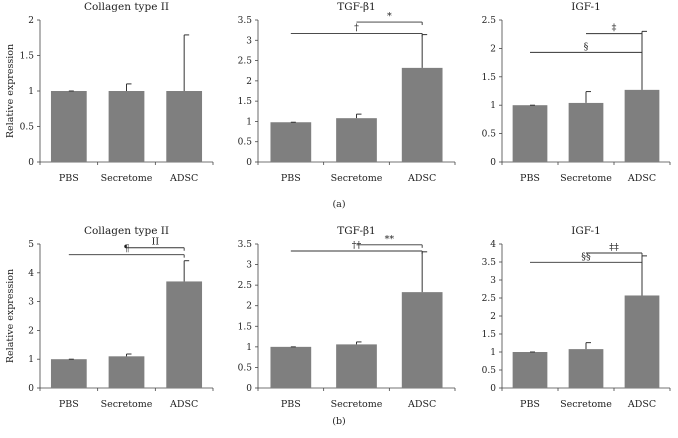  I want to click on panel-label-b: (b), so click(339, 421).